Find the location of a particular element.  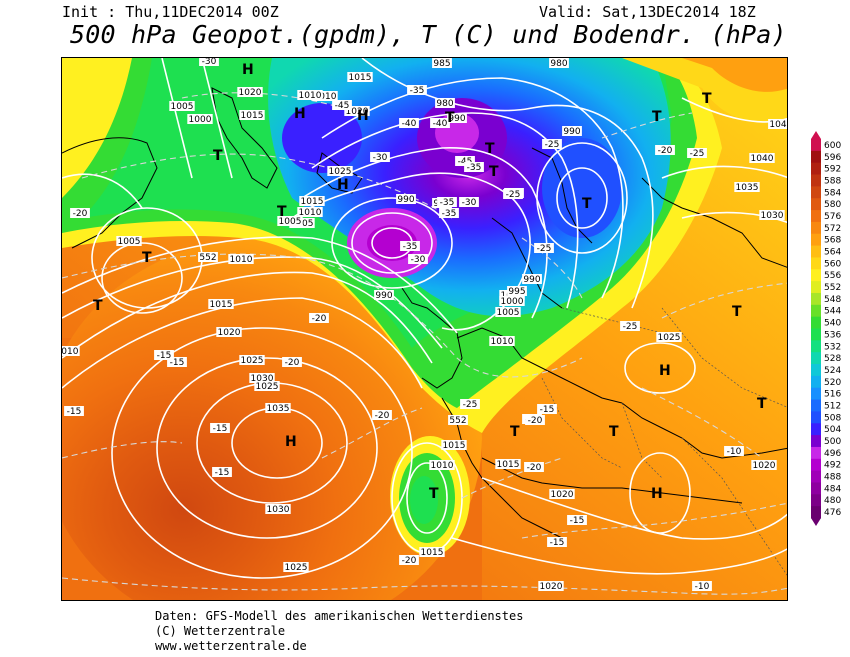

footer-copyright: (C) Wetterzentrale is located at coordinates (220, 631).